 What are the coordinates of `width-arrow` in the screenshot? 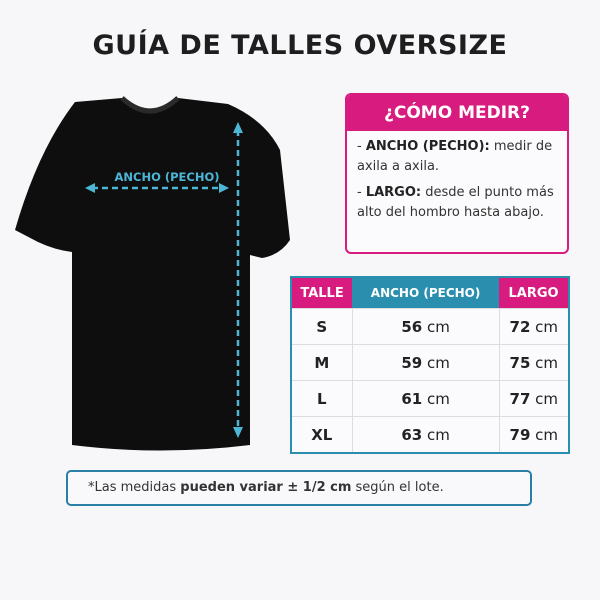 It's located at (157, 188).